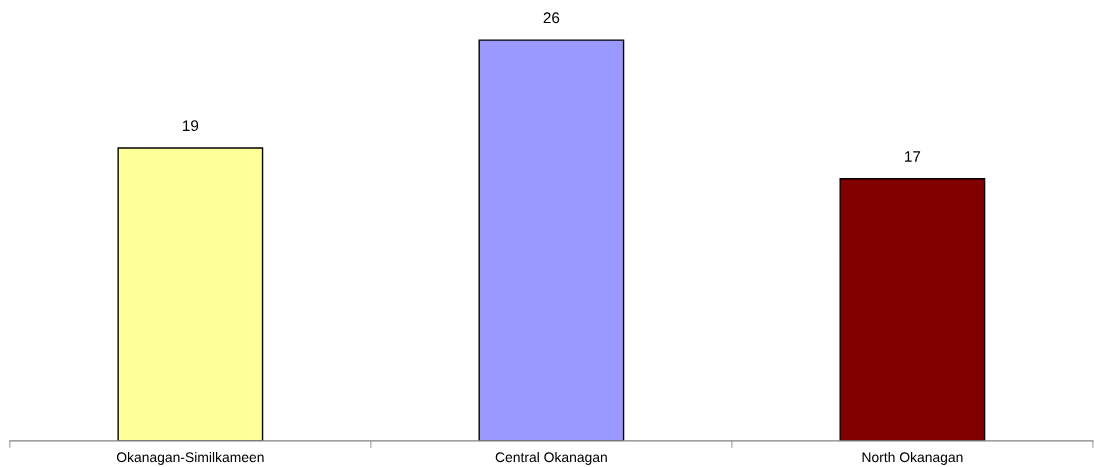 The image size is (1094, 467). Describe the element at coordinates (551, 458) in the screenshot. I see `x-tick-label: Central Okanagan` at that location.